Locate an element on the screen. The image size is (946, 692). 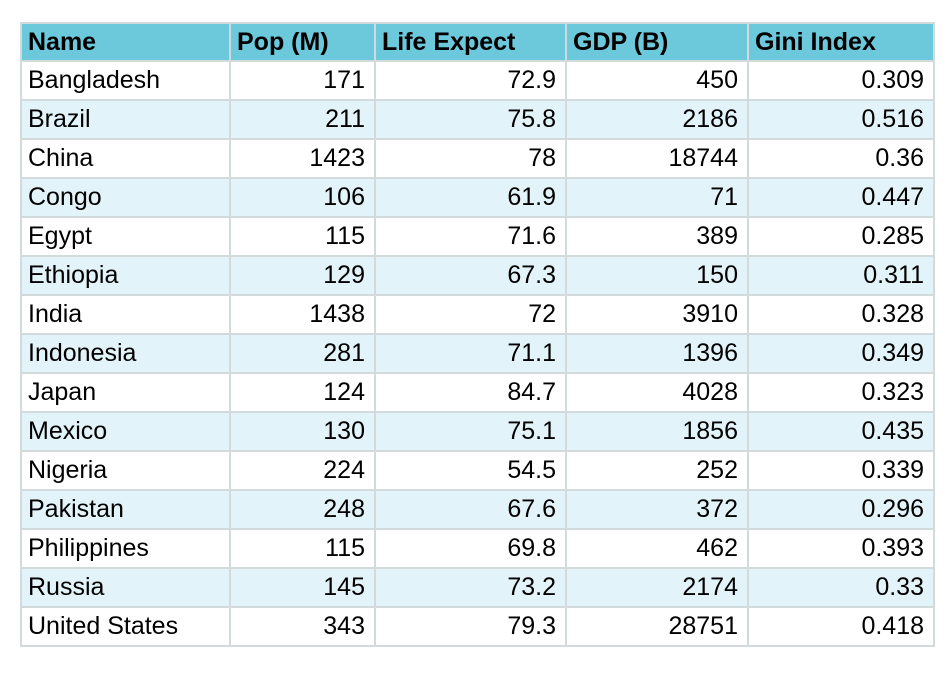
gini-cell: 0.311 is located at coordinates (841, 275).